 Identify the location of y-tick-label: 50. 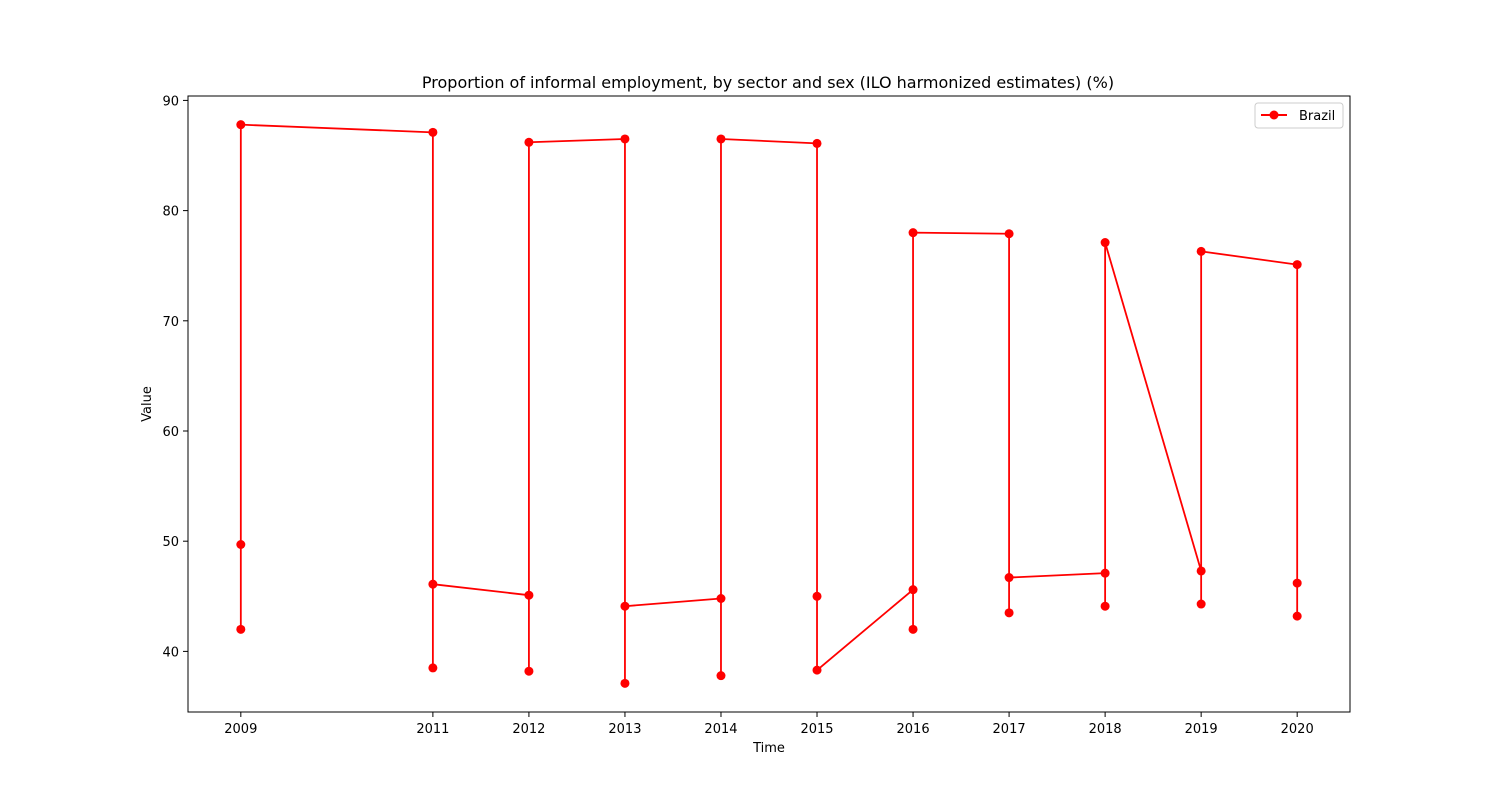
(170, 542).